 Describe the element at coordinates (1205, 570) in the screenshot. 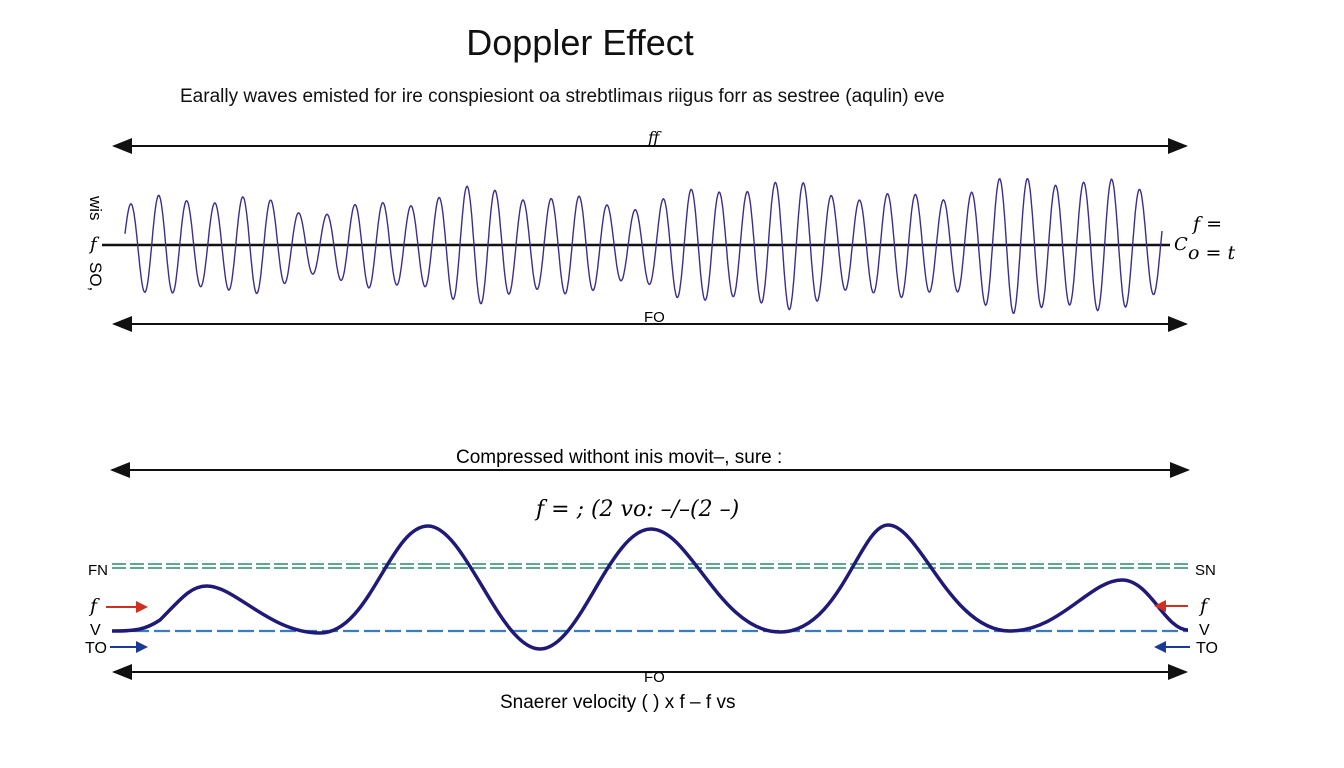

I see `sn-label: SN` at that location.